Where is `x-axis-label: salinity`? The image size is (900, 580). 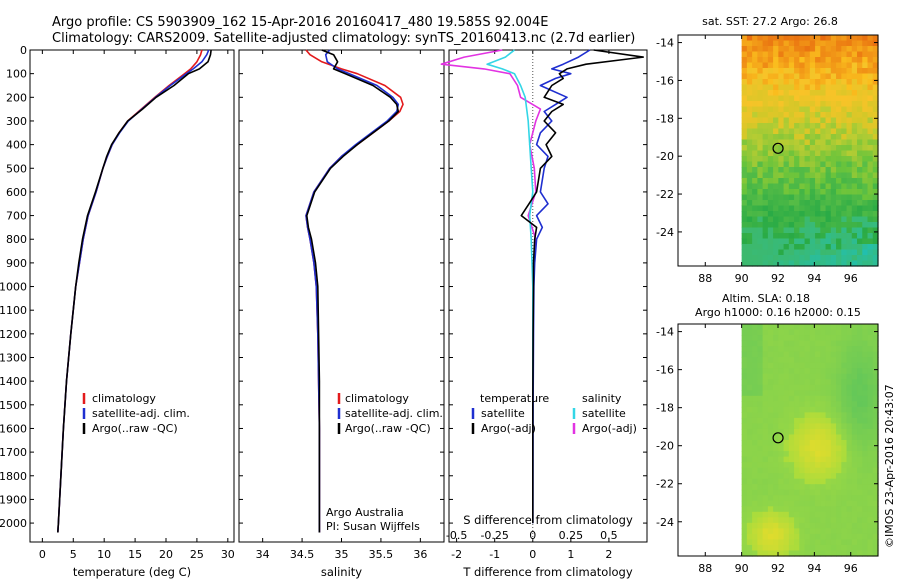
x-axis-label: salinity is located at coordinates (341, 572).